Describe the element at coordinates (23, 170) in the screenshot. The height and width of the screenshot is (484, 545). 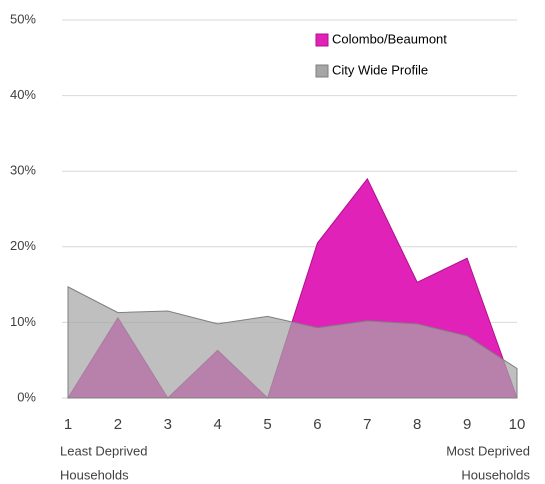
I see `y-tick-label: 30%` at that location.